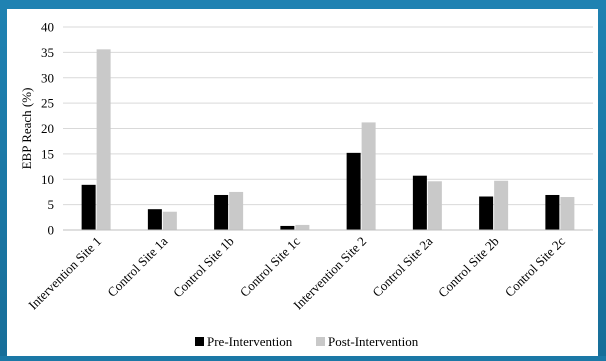 Image resolution: width=606 pixels, height=361 pixels. I want to click on legend-label-post: Post-Intervention, so click(373, 341).